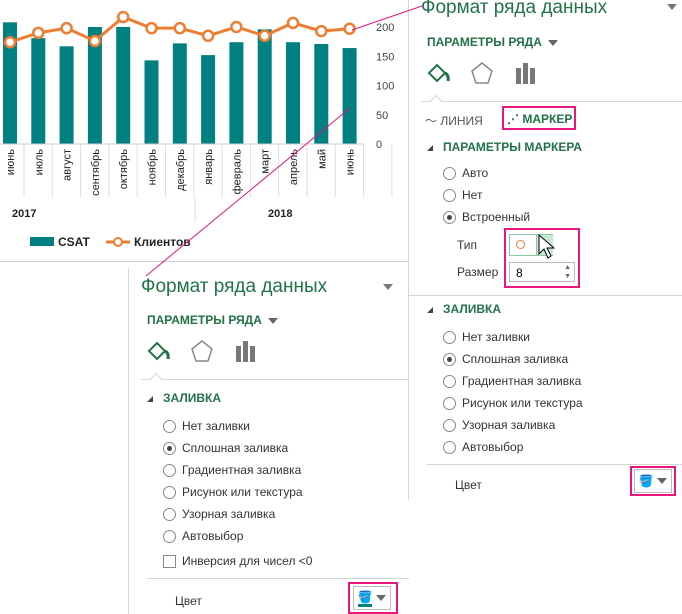  What do you see at coordinates (237, 561) in the screenshot?
I see `invert-if-negative-checkbox: Инверсия для чисел <0` at bounding box center [237, 561].